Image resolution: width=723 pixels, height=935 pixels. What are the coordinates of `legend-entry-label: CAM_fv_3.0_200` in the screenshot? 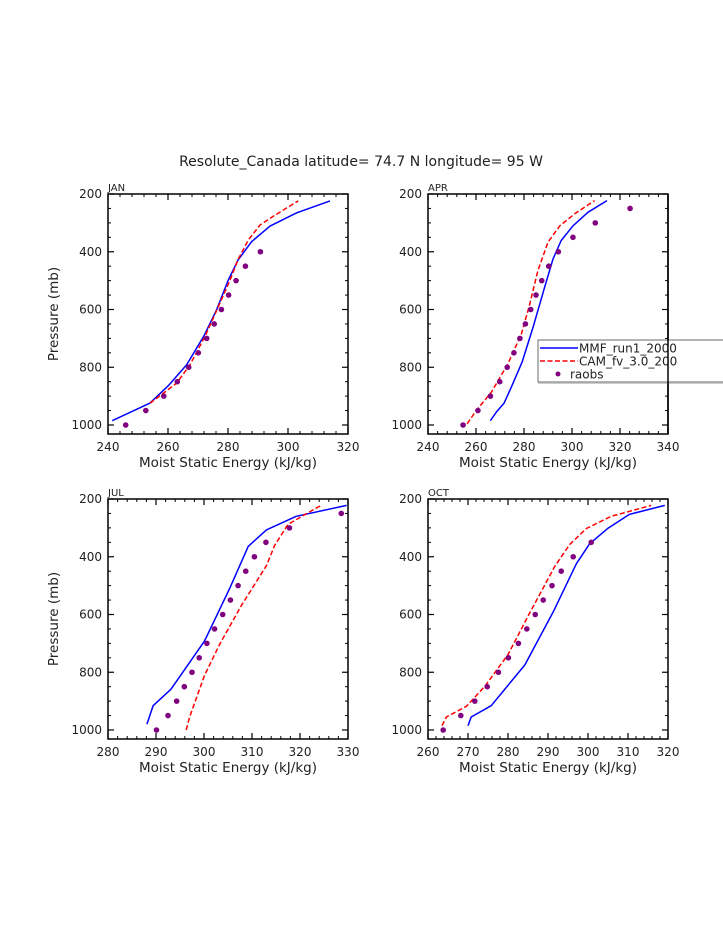 It's located at (628, 362).